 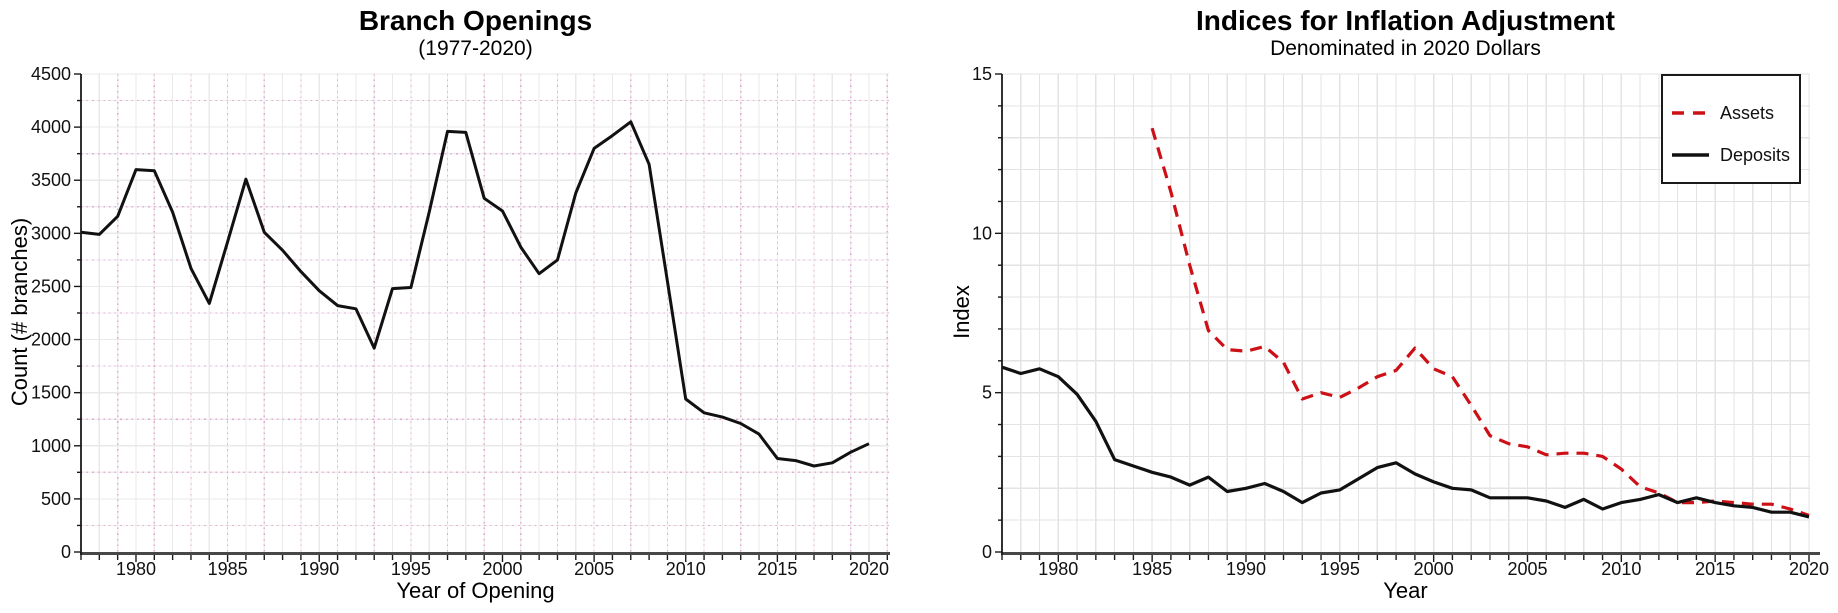 What do you see at coordinates (1731, 129) in the screenshot?
I see `legend: Assets Deposits` at bounding box center [1731, 129].